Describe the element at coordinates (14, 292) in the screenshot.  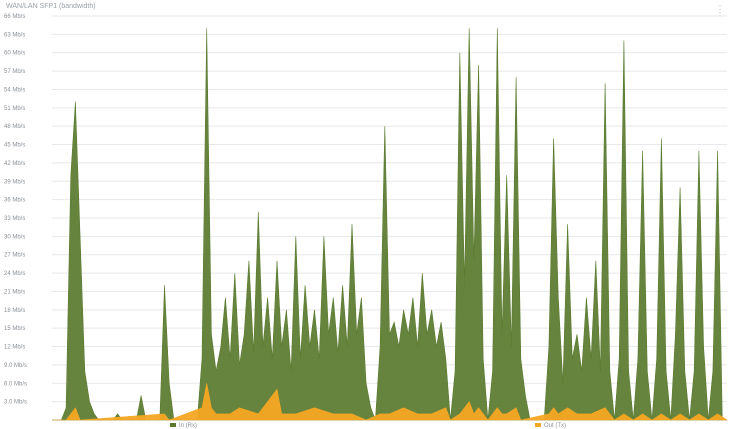
I see `y-tick-label: 21 Mb/s` at that location.